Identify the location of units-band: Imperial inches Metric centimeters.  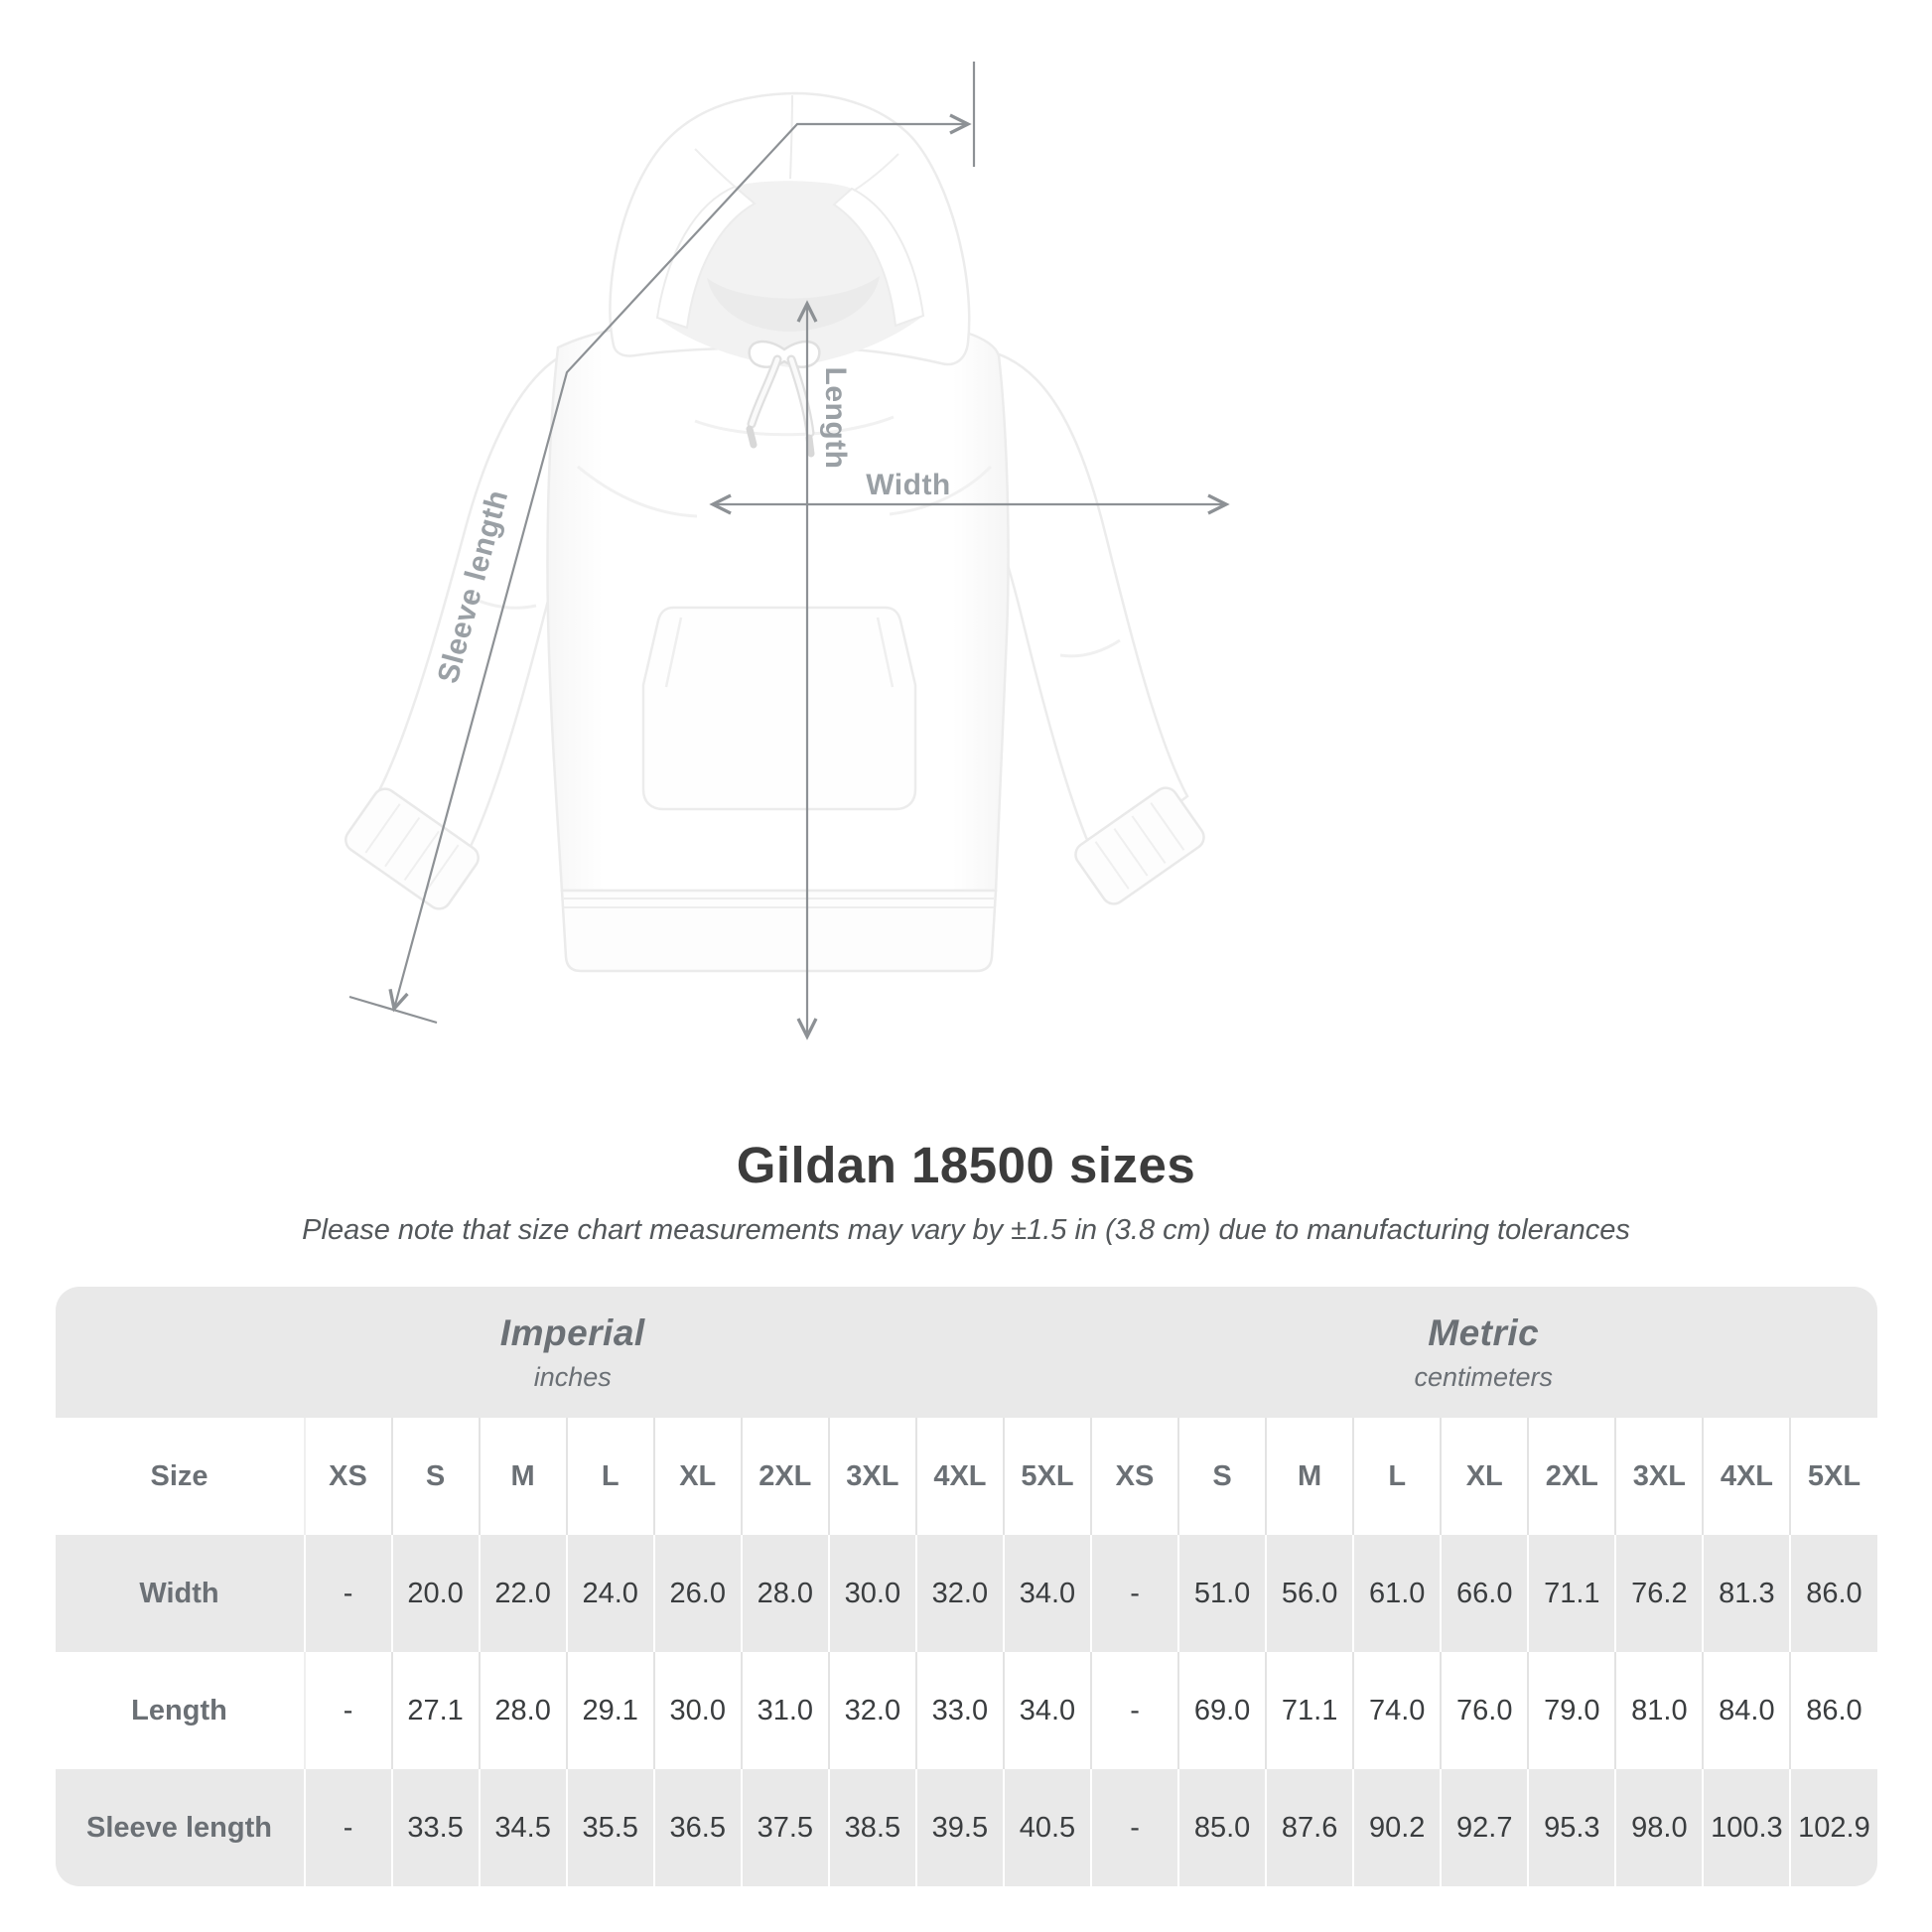
(966, 1353).